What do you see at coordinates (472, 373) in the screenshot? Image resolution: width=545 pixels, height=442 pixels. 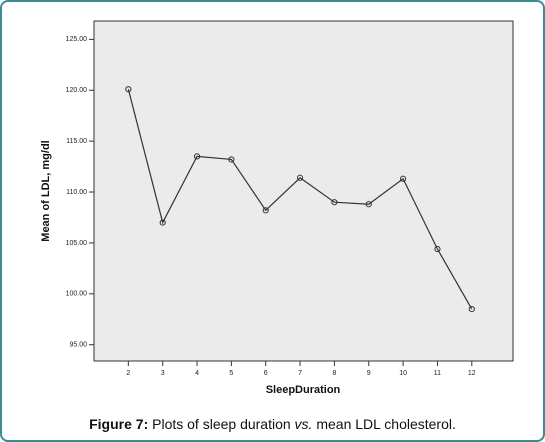 I see `x-tick-label: 12` at bounding box center [472, 373].